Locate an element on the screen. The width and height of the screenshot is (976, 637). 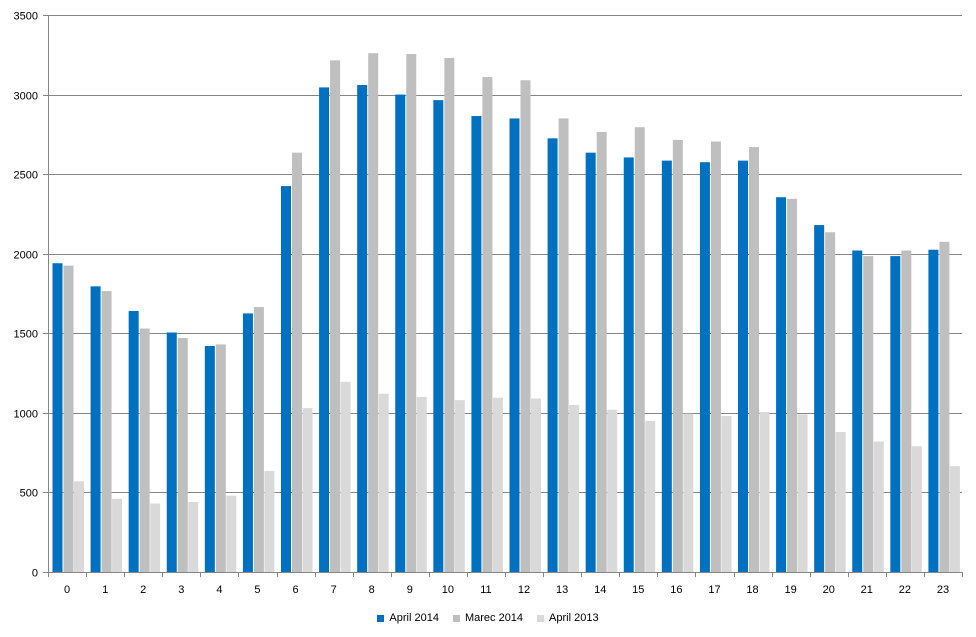
y-tick-label: 500 is located at coordinates (29, 494).